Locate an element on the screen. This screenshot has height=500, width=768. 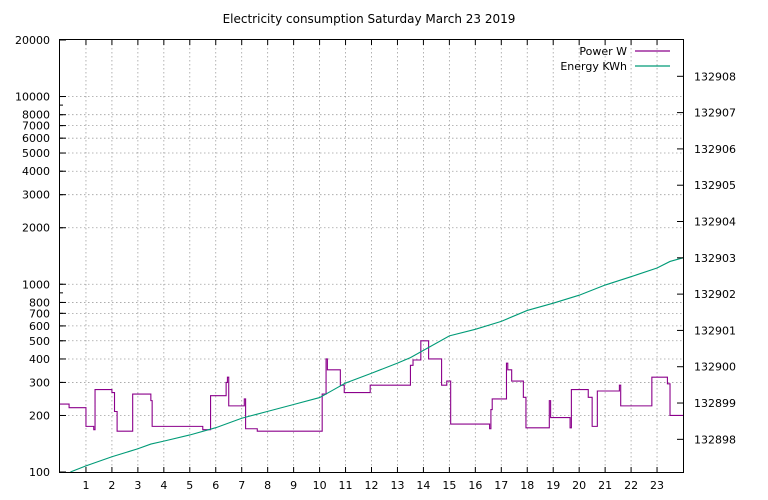
x-tick-label: 23 is located at coordinates (657, 485).